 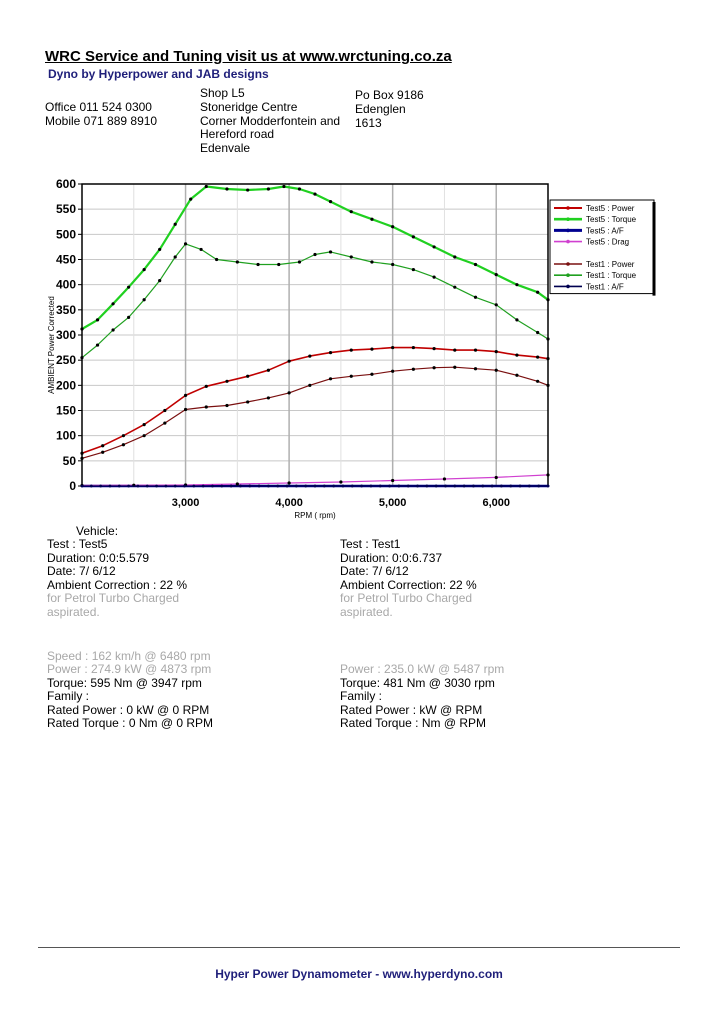 I want to click on legend-label: Test1 : Power, so click(x=610, y=264).